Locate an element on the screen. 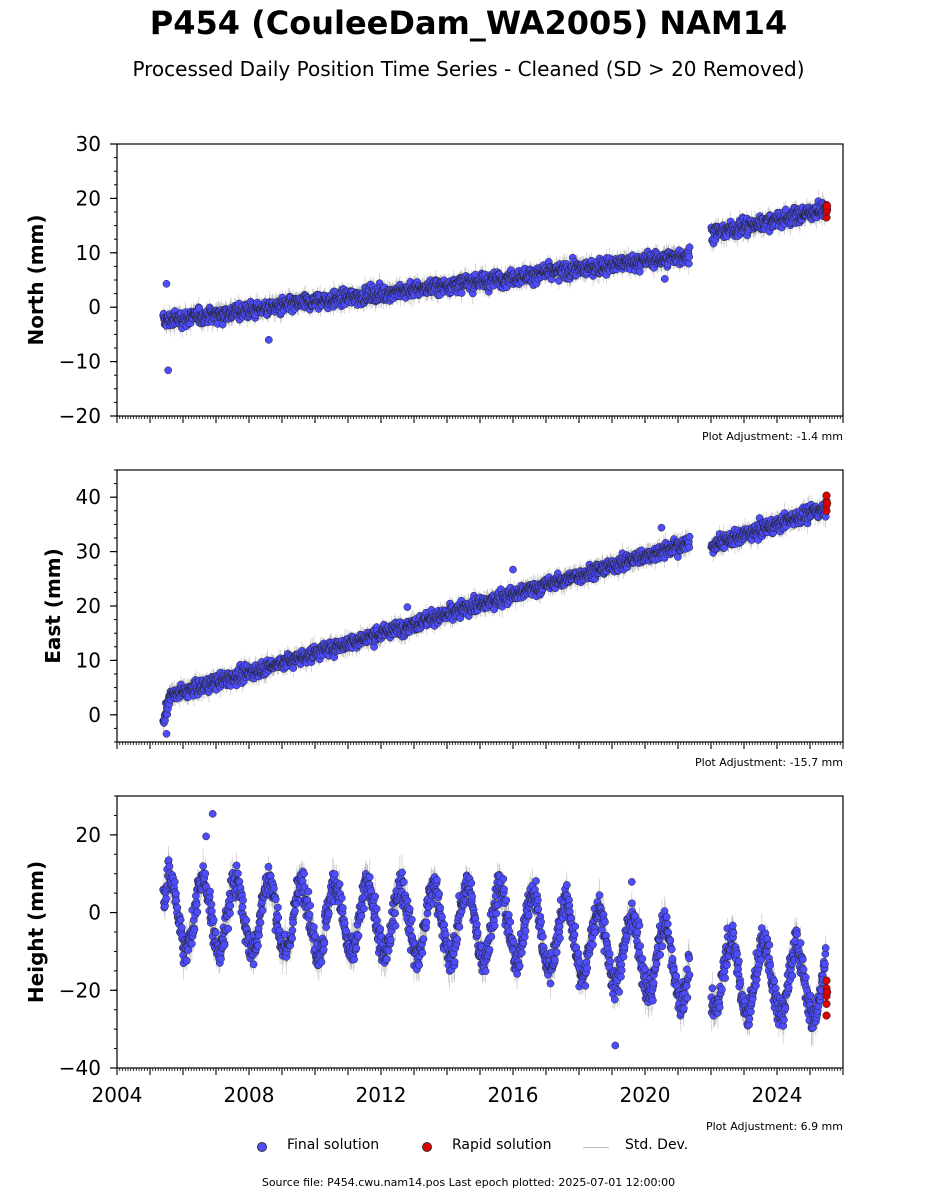 This screenshot has width=937, height=1200. y-tick-label: 30 is located at coordinates (88, 144).